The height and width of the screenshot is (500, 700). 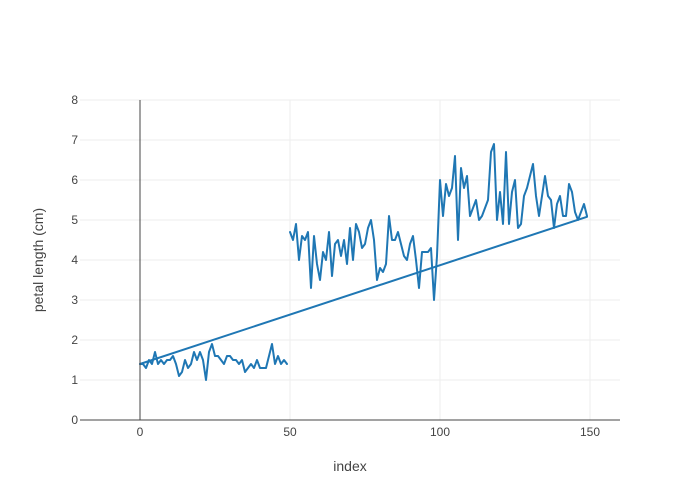 I want to click on y-tick-label: 0, so click(x=74, y=420).